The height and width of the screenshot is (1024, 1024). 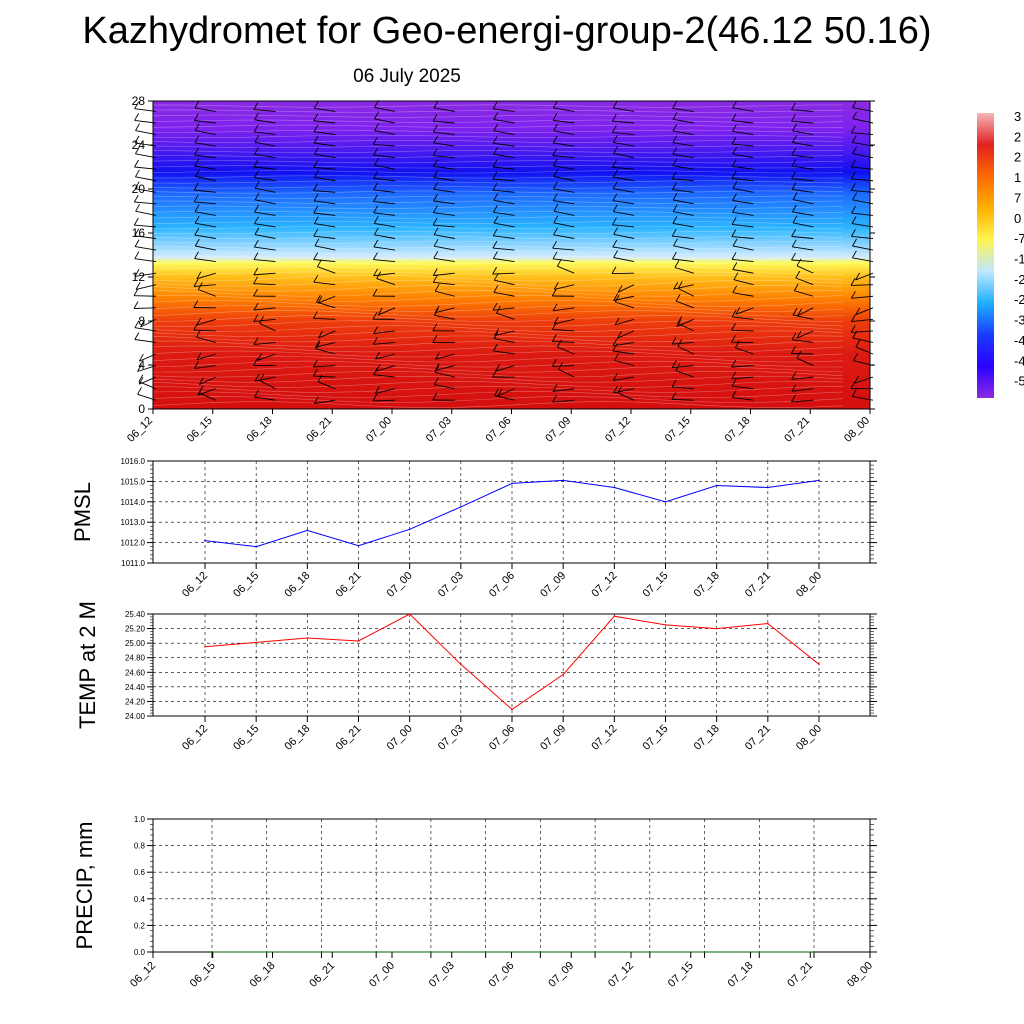 What do you see at coordinates (857, 430) in the screenshot?
I see `x-tick-label: 08_00` at bounding box center [857, 430].